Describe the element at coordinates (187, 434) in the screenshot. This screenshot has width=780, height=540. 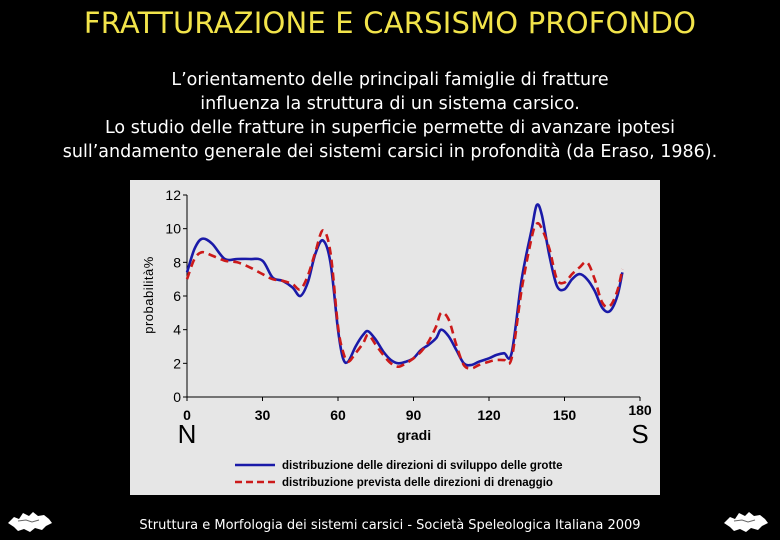
I see `x-start-label-north: N` at that location.